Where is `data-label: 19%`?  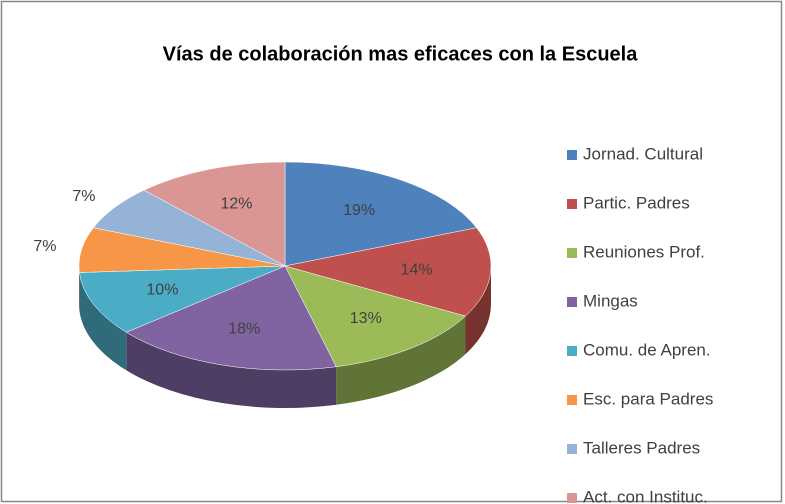 data-label: 19% is located at coordinates (359, 210).